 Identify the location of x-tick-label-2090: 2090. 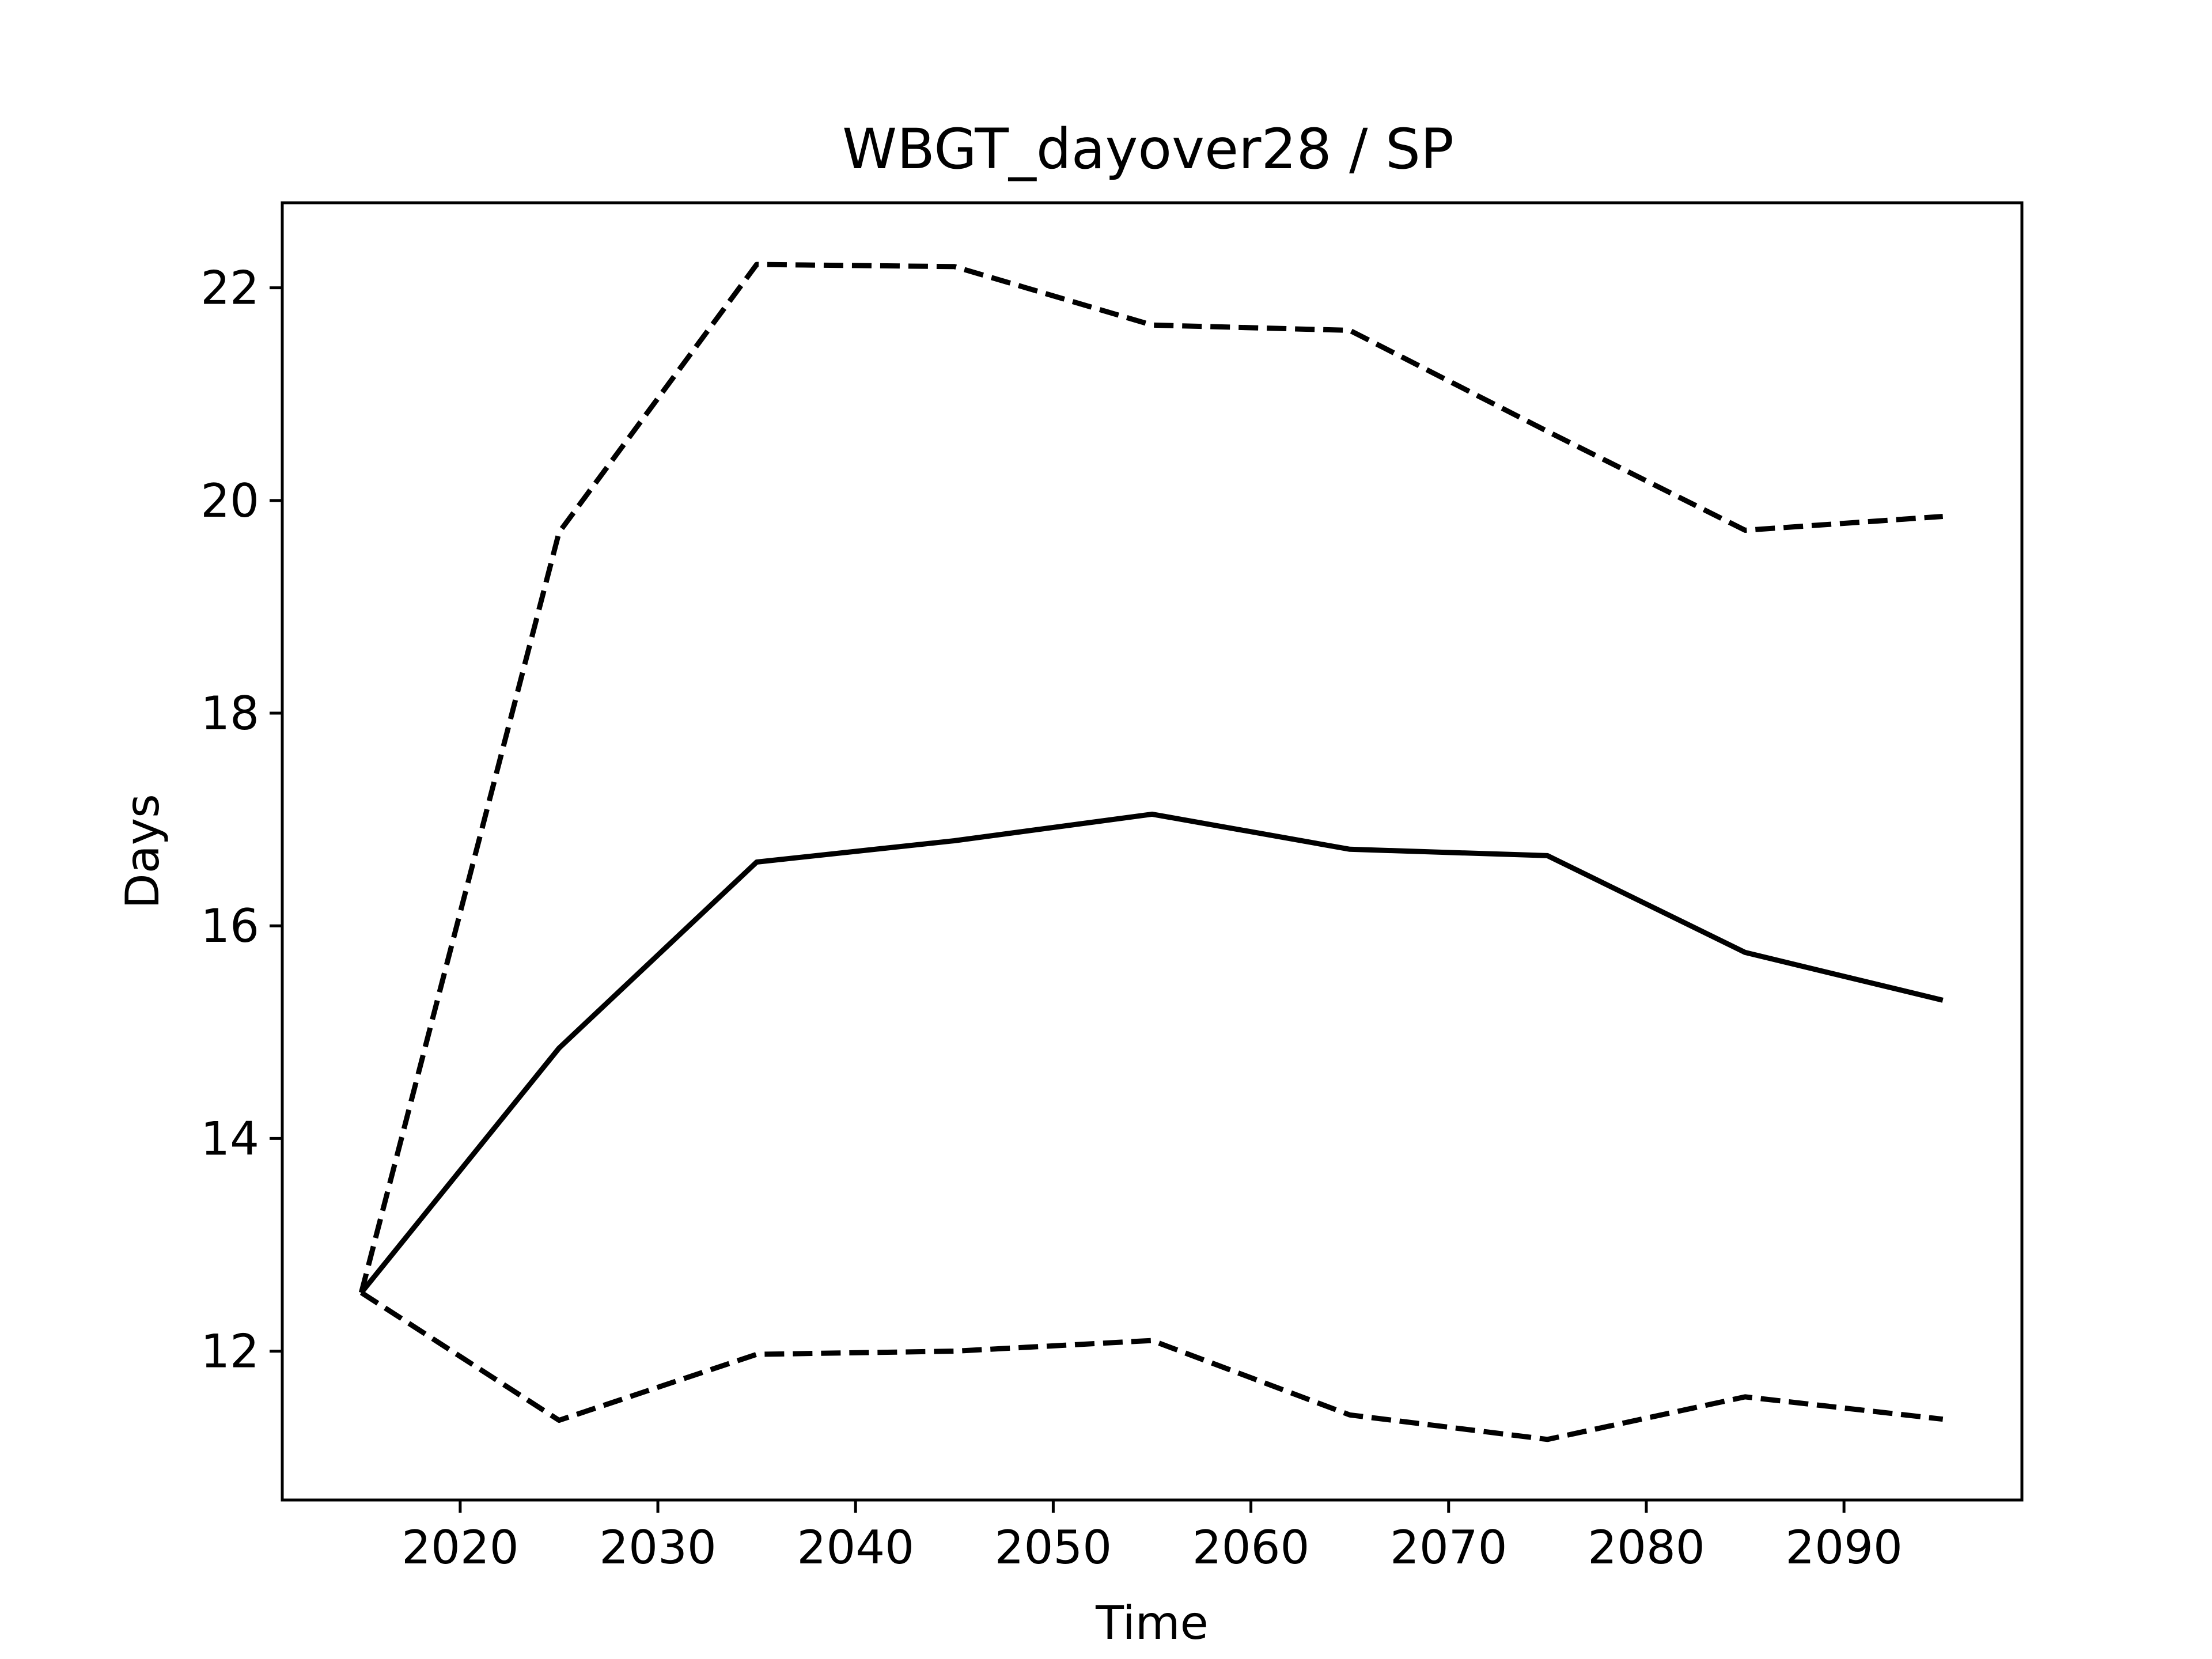
(1844, 1547).